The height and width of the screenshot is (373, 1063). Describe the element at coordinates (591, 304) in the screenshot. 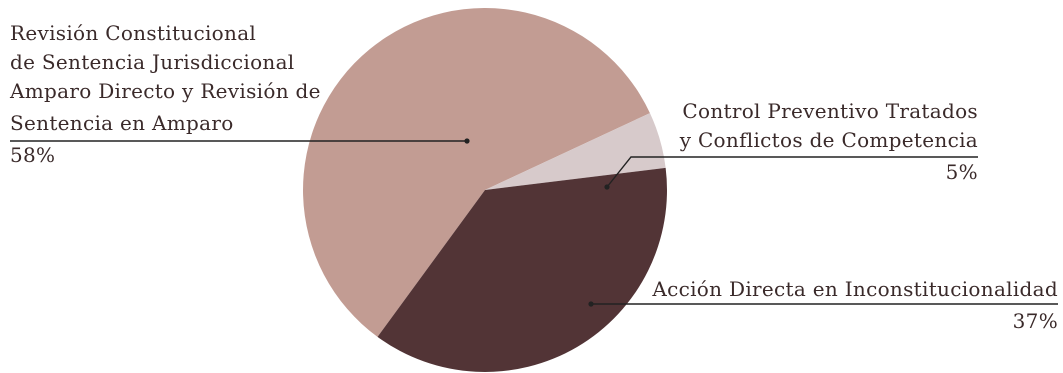

I see `leader-dot-accion` at that location.